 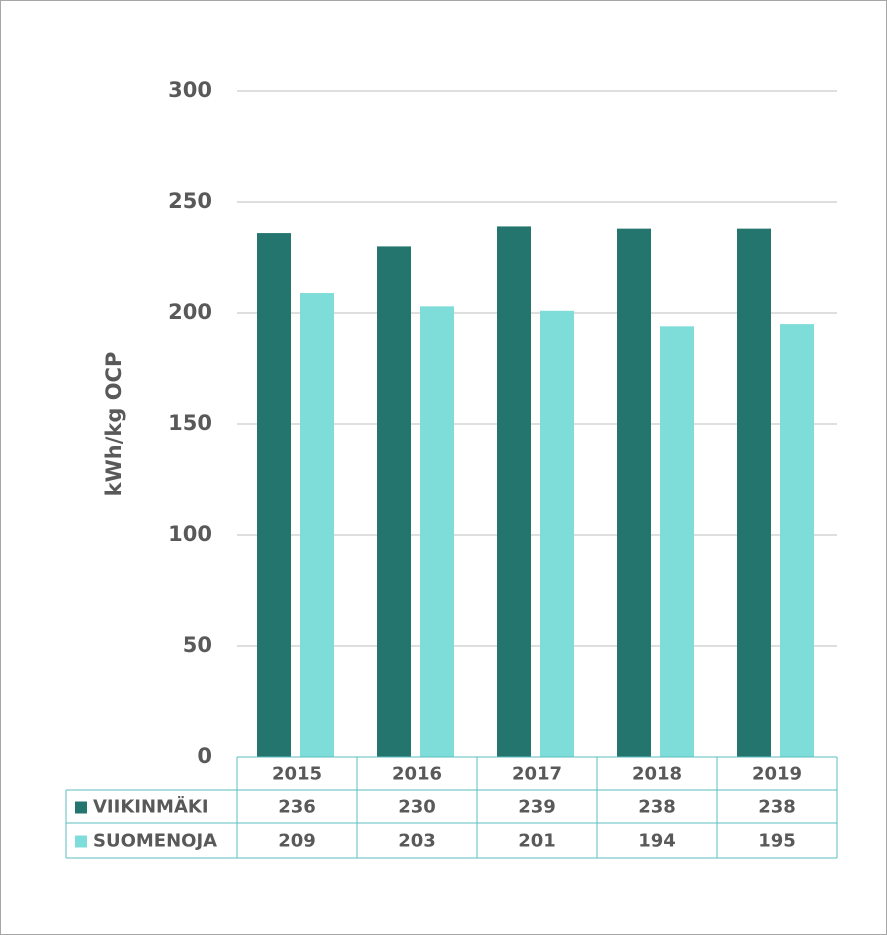 What do you see at coordinates (657, 774) in the screenshot?
I see `x-tick-label: 2018` at bounding box center [657, 774].